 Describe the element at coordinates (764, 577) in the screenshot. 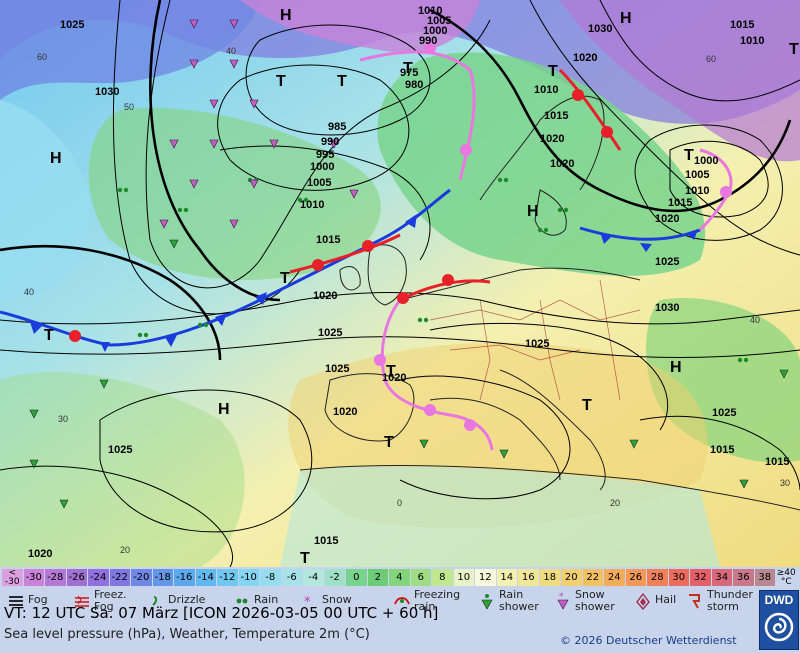

I see `temperature-scale-cell: 38` at that location.